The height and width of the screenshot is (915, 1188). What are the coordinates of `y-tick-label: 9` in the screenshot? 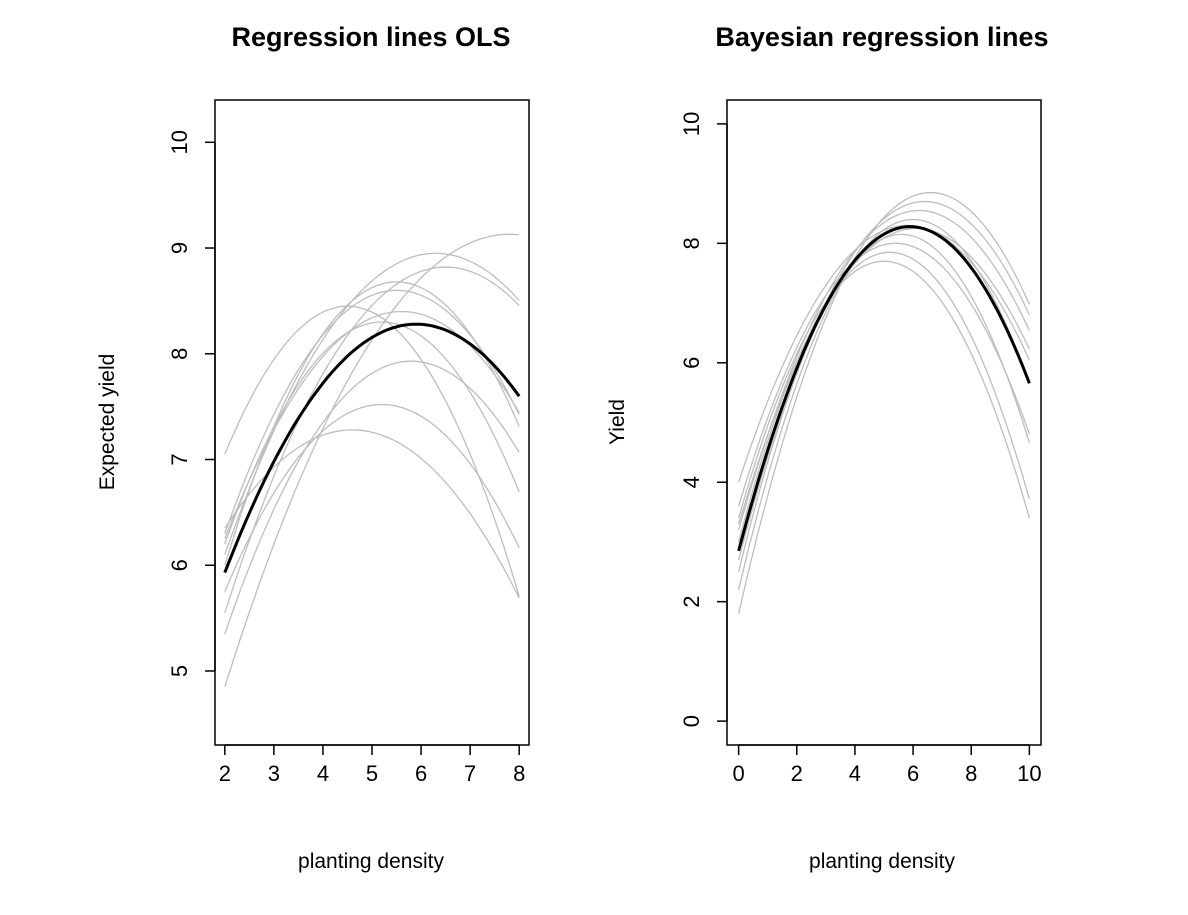 It's located at (179, 248).